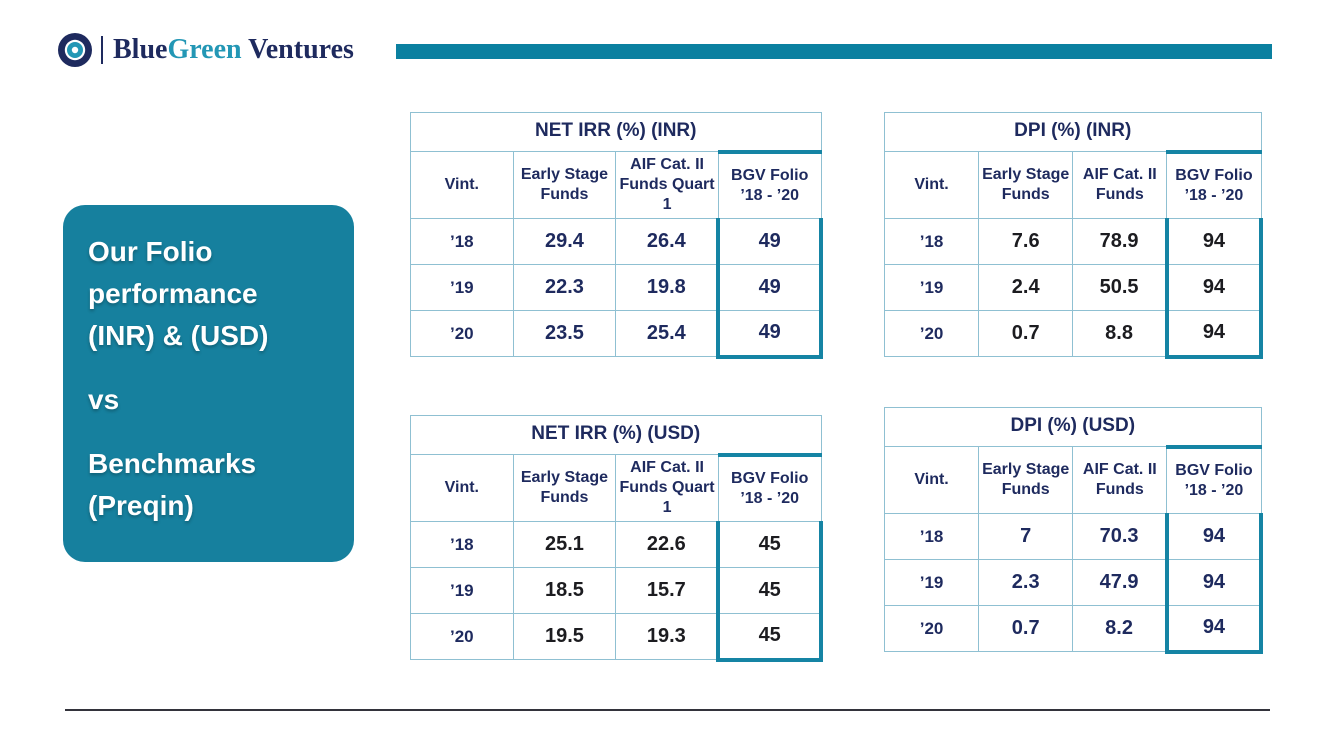  I want to click on table-row: ’19 2.3 47.9 94, so click(1073, 582).